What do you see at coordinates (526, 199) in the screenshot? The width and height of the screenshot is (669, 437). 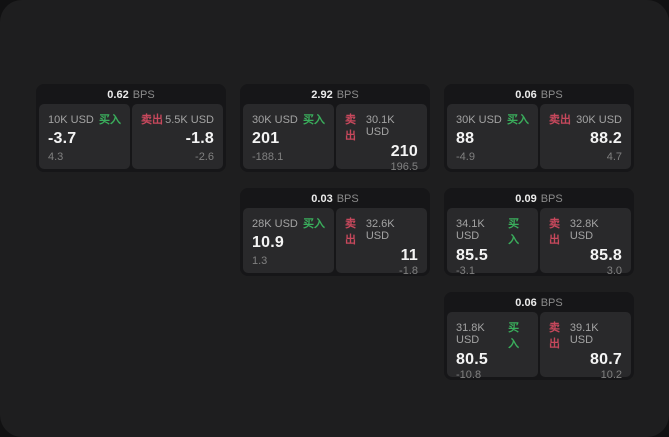 I see `bps-value: 0.09` at bounding box center [526, 199].